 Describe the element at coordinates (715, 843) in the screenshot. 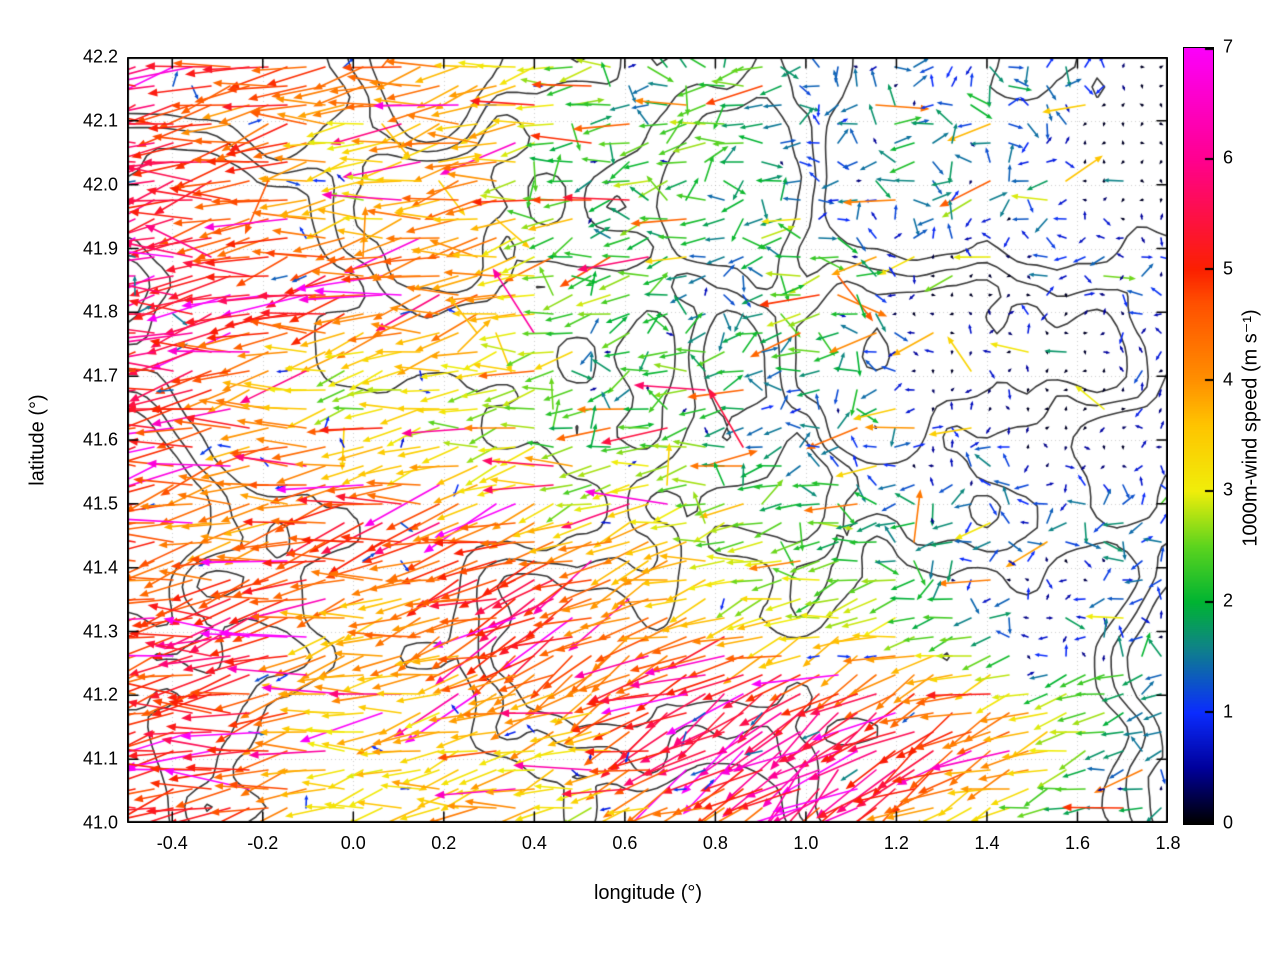

I see `x-tick-label: 0.8` at that location.